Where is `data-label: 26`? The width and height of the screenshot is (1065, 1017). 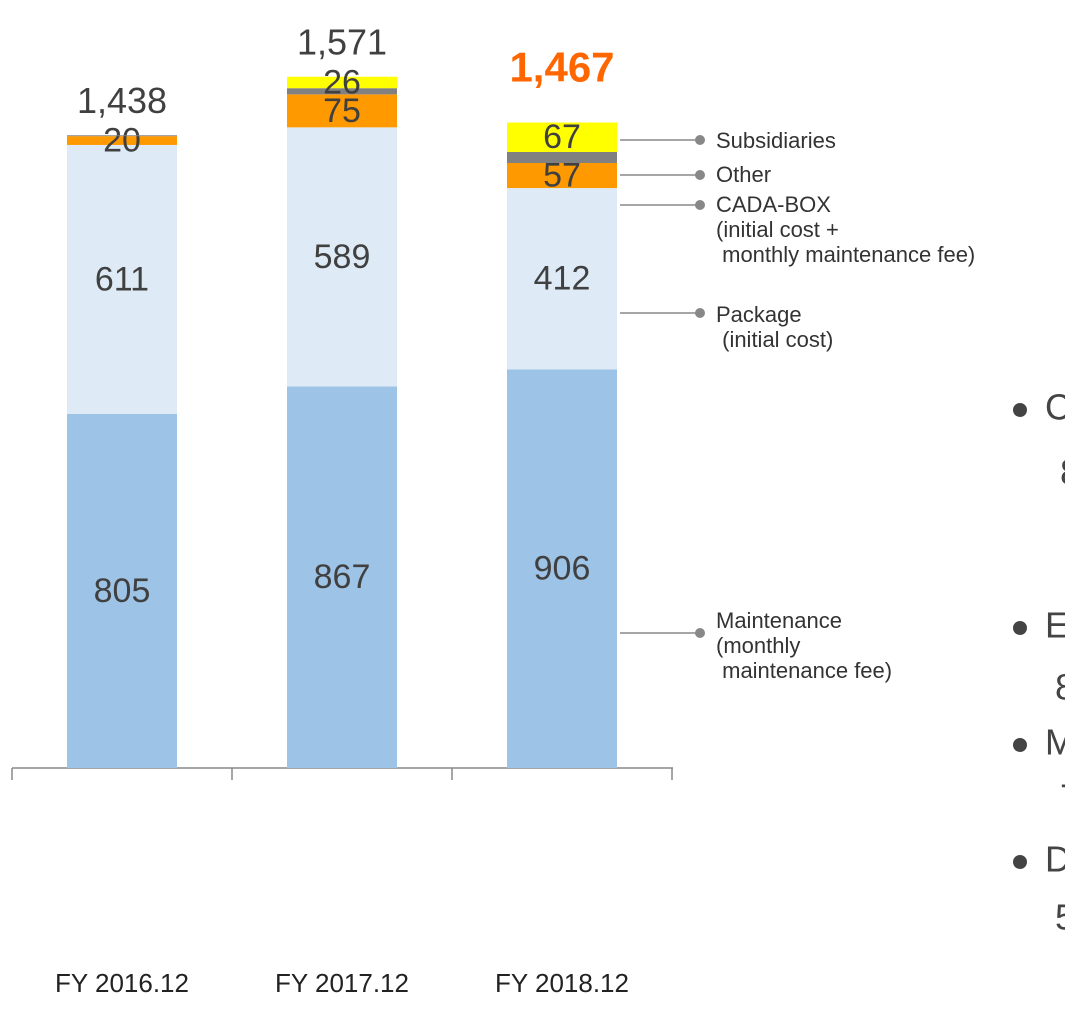 data-label: 26 is located at coordinates (342, 82).